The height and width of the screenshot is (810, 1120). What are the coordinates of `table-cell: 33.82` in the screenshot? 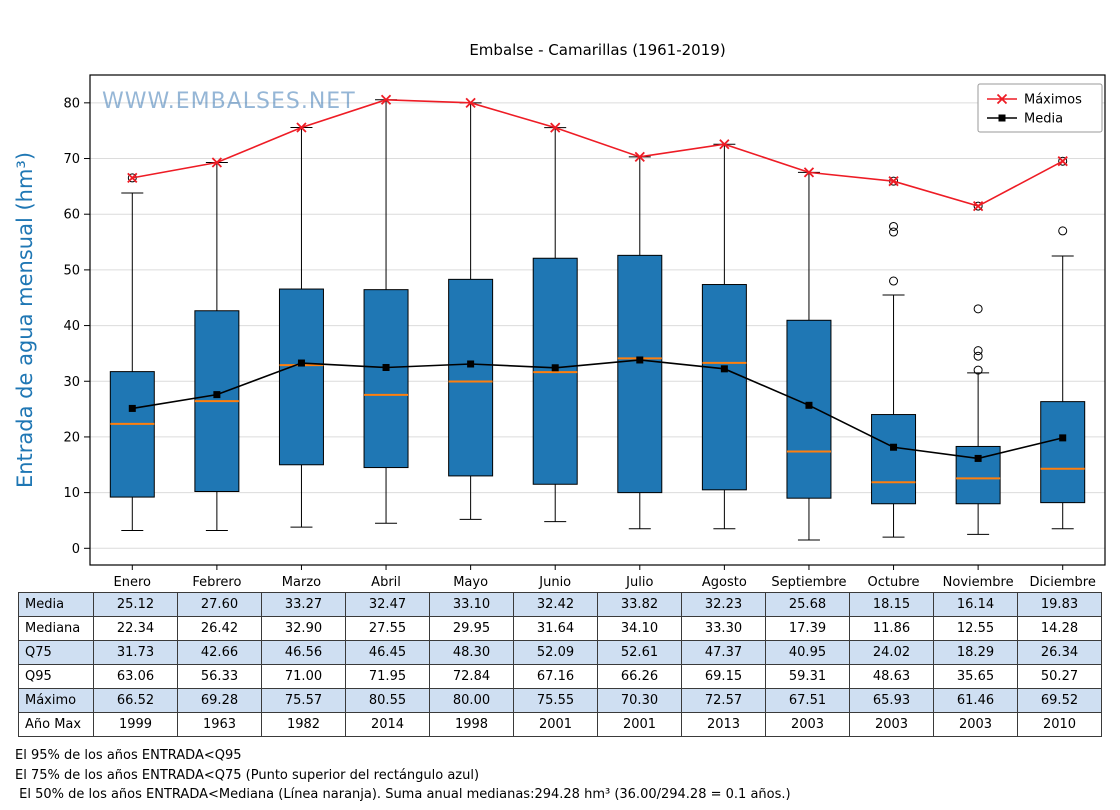 It's located at (639, 604).